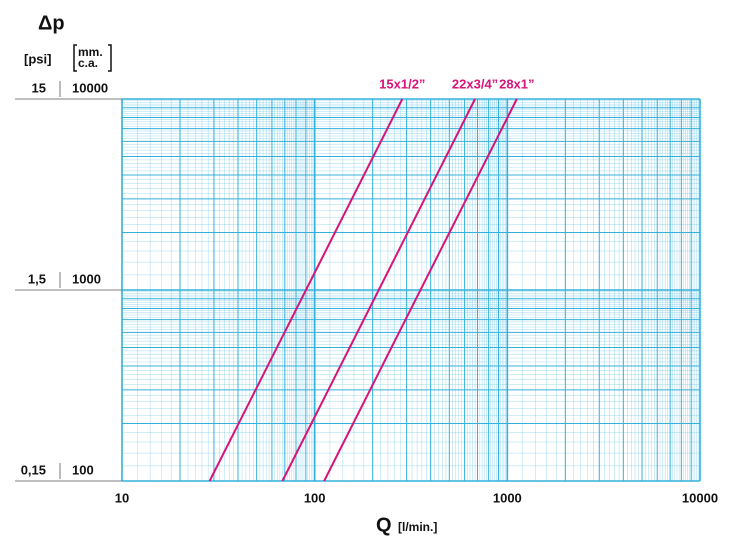  What do you see at coordinates (475, 83) in the screenshot?
I see `series-label: 22x3/4”` at bounding box center [475, 83].